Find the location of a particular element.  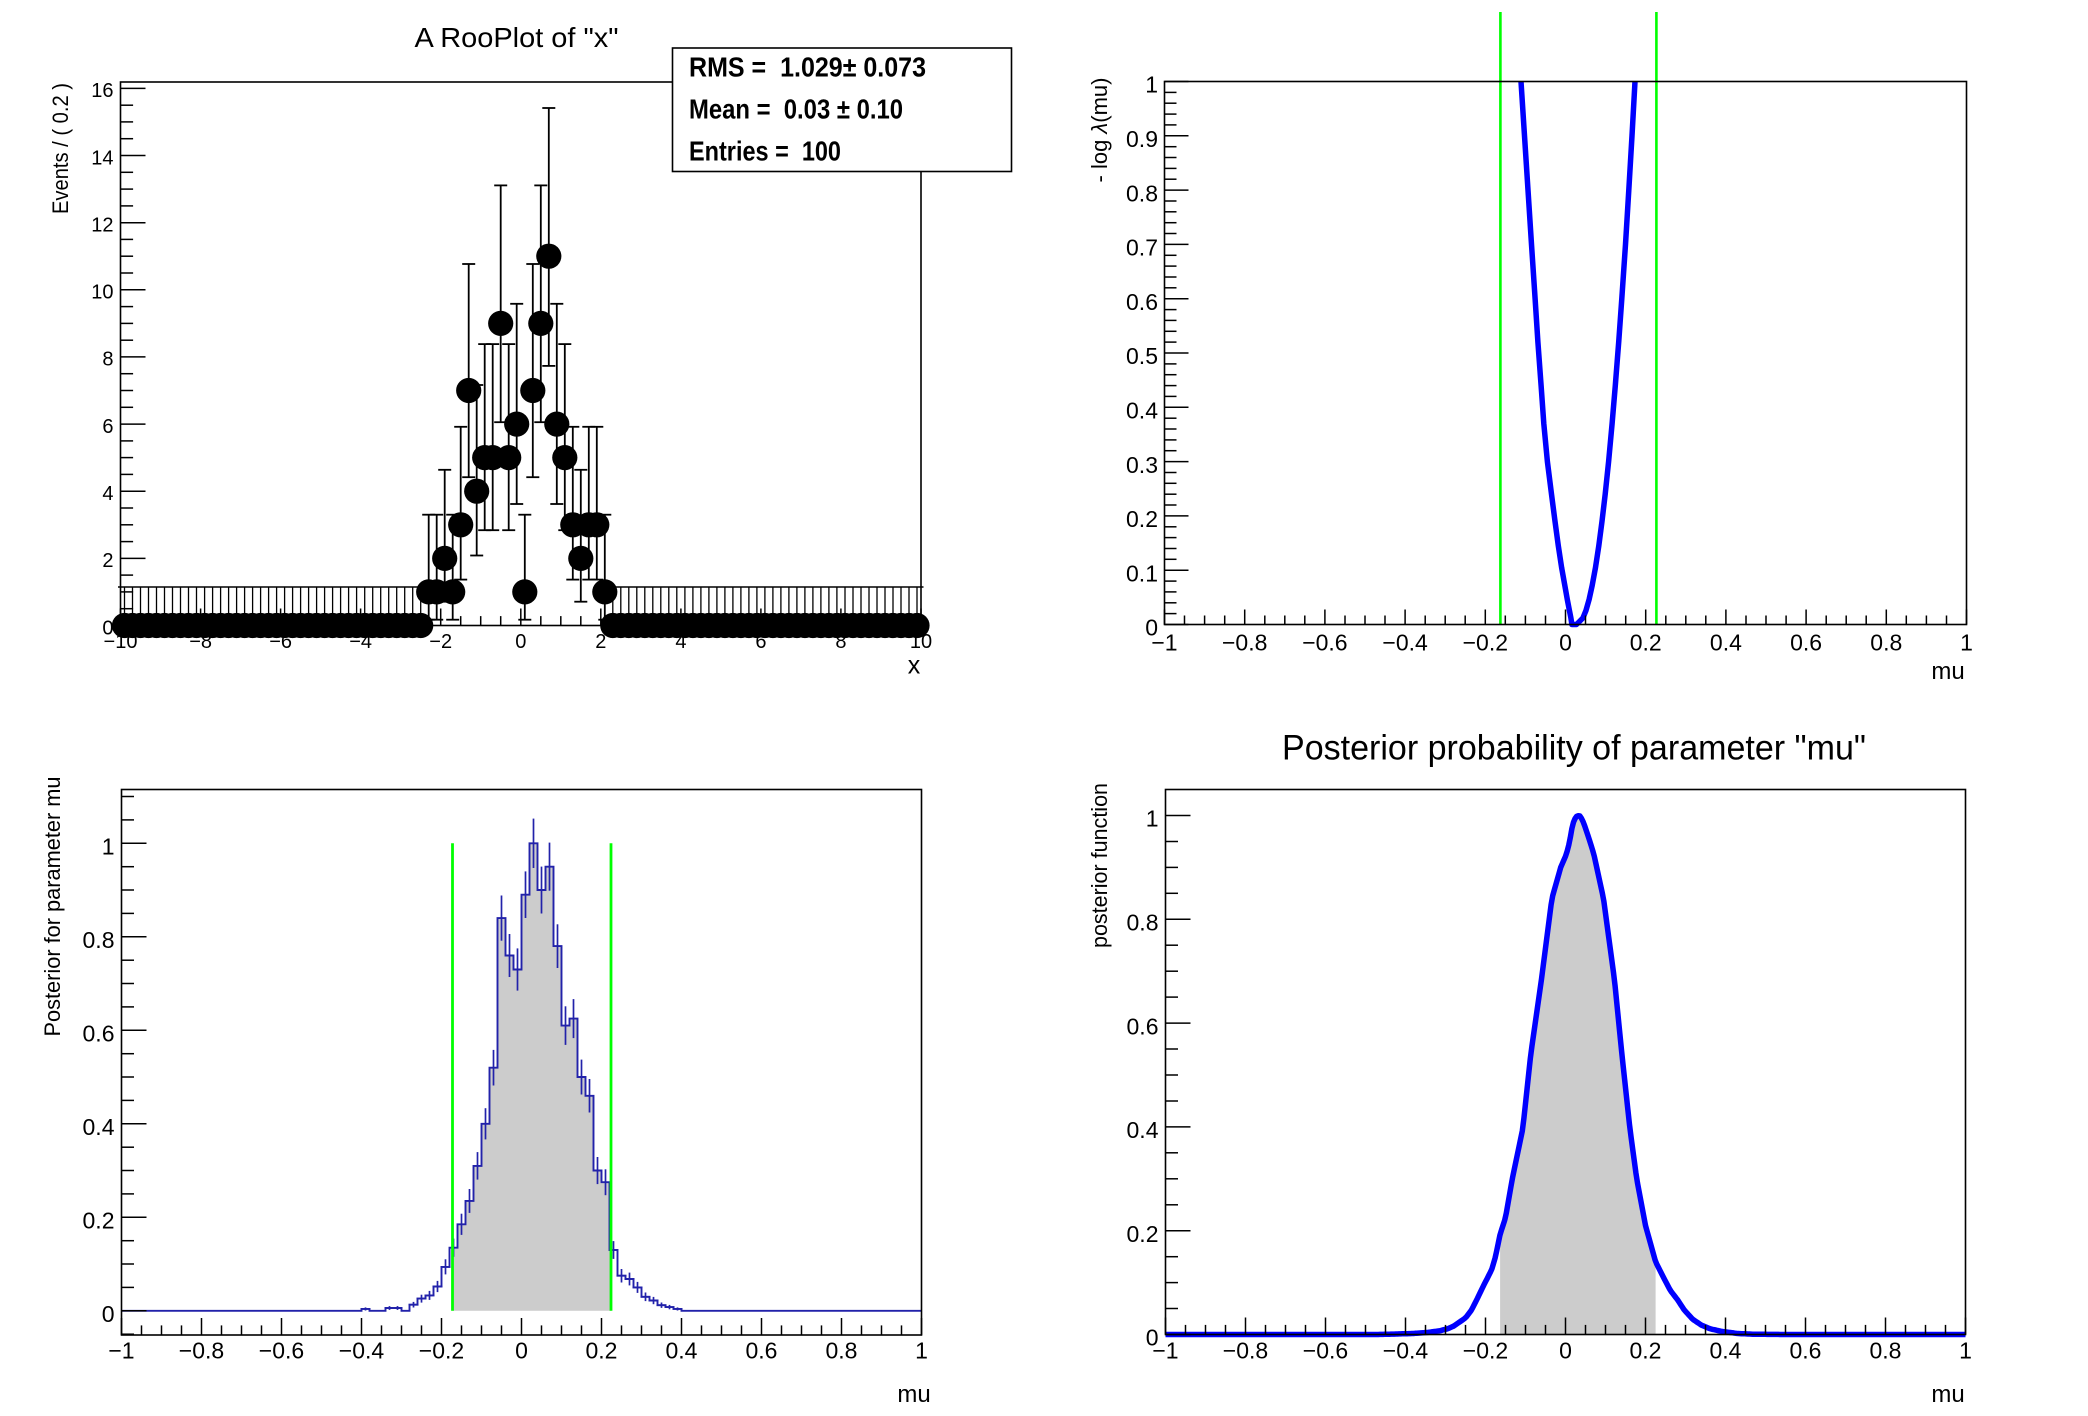

svg-text: 0.5 is located at coordinates (1142, 356).